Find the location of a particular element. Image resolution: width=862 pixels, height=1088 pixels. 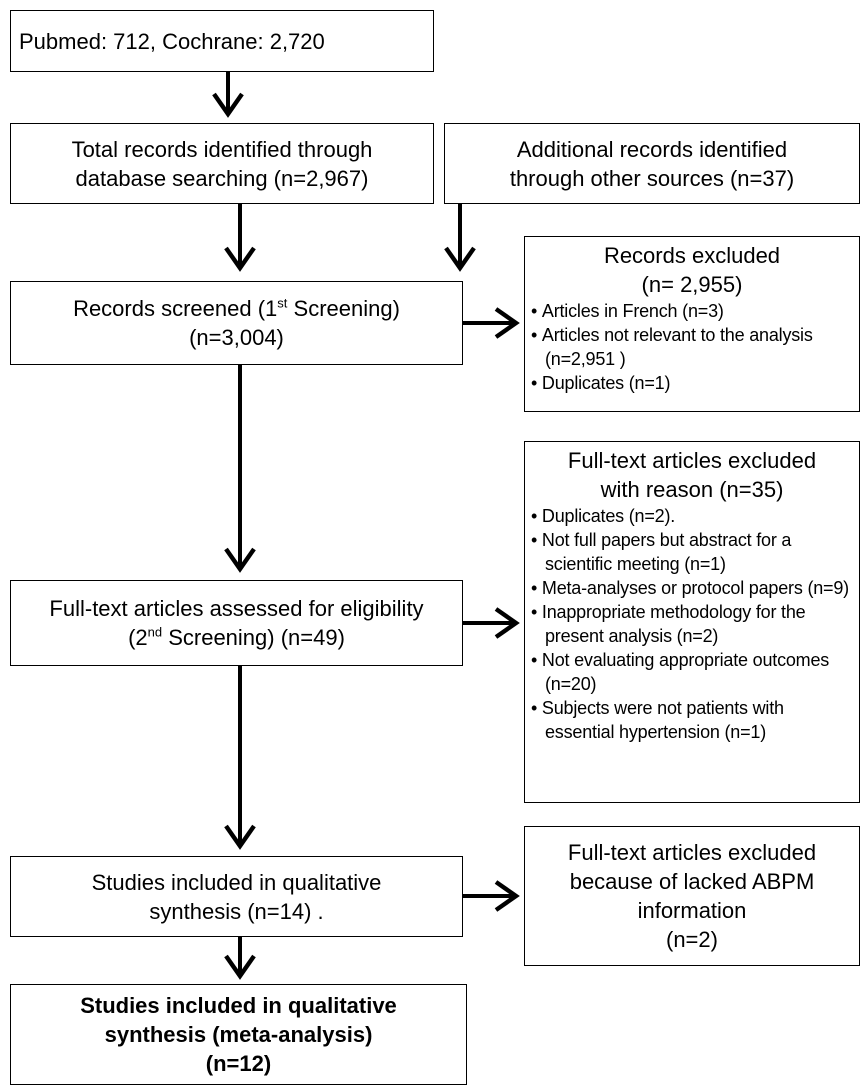

box-text: Records screened (1st Screening) is located at coordinates (236, 308).